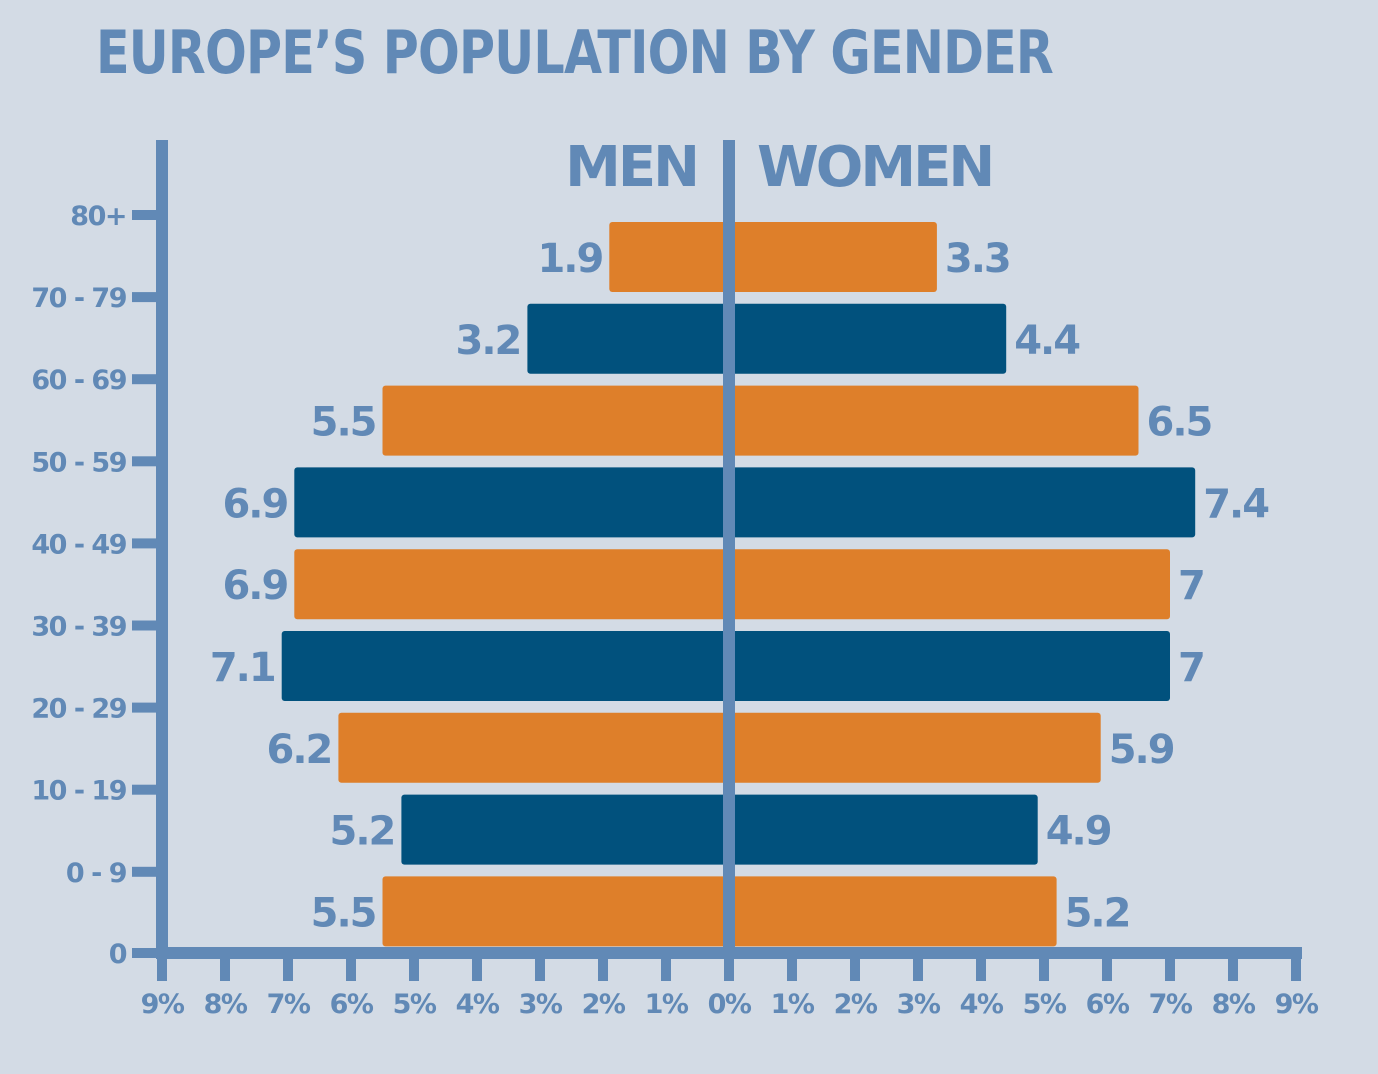 This screenshot has width=1378, height=1074. Describe the element at coordinates (78, 627) in the screenshot. I see `y-tick-label: 30 - 39` at that location.